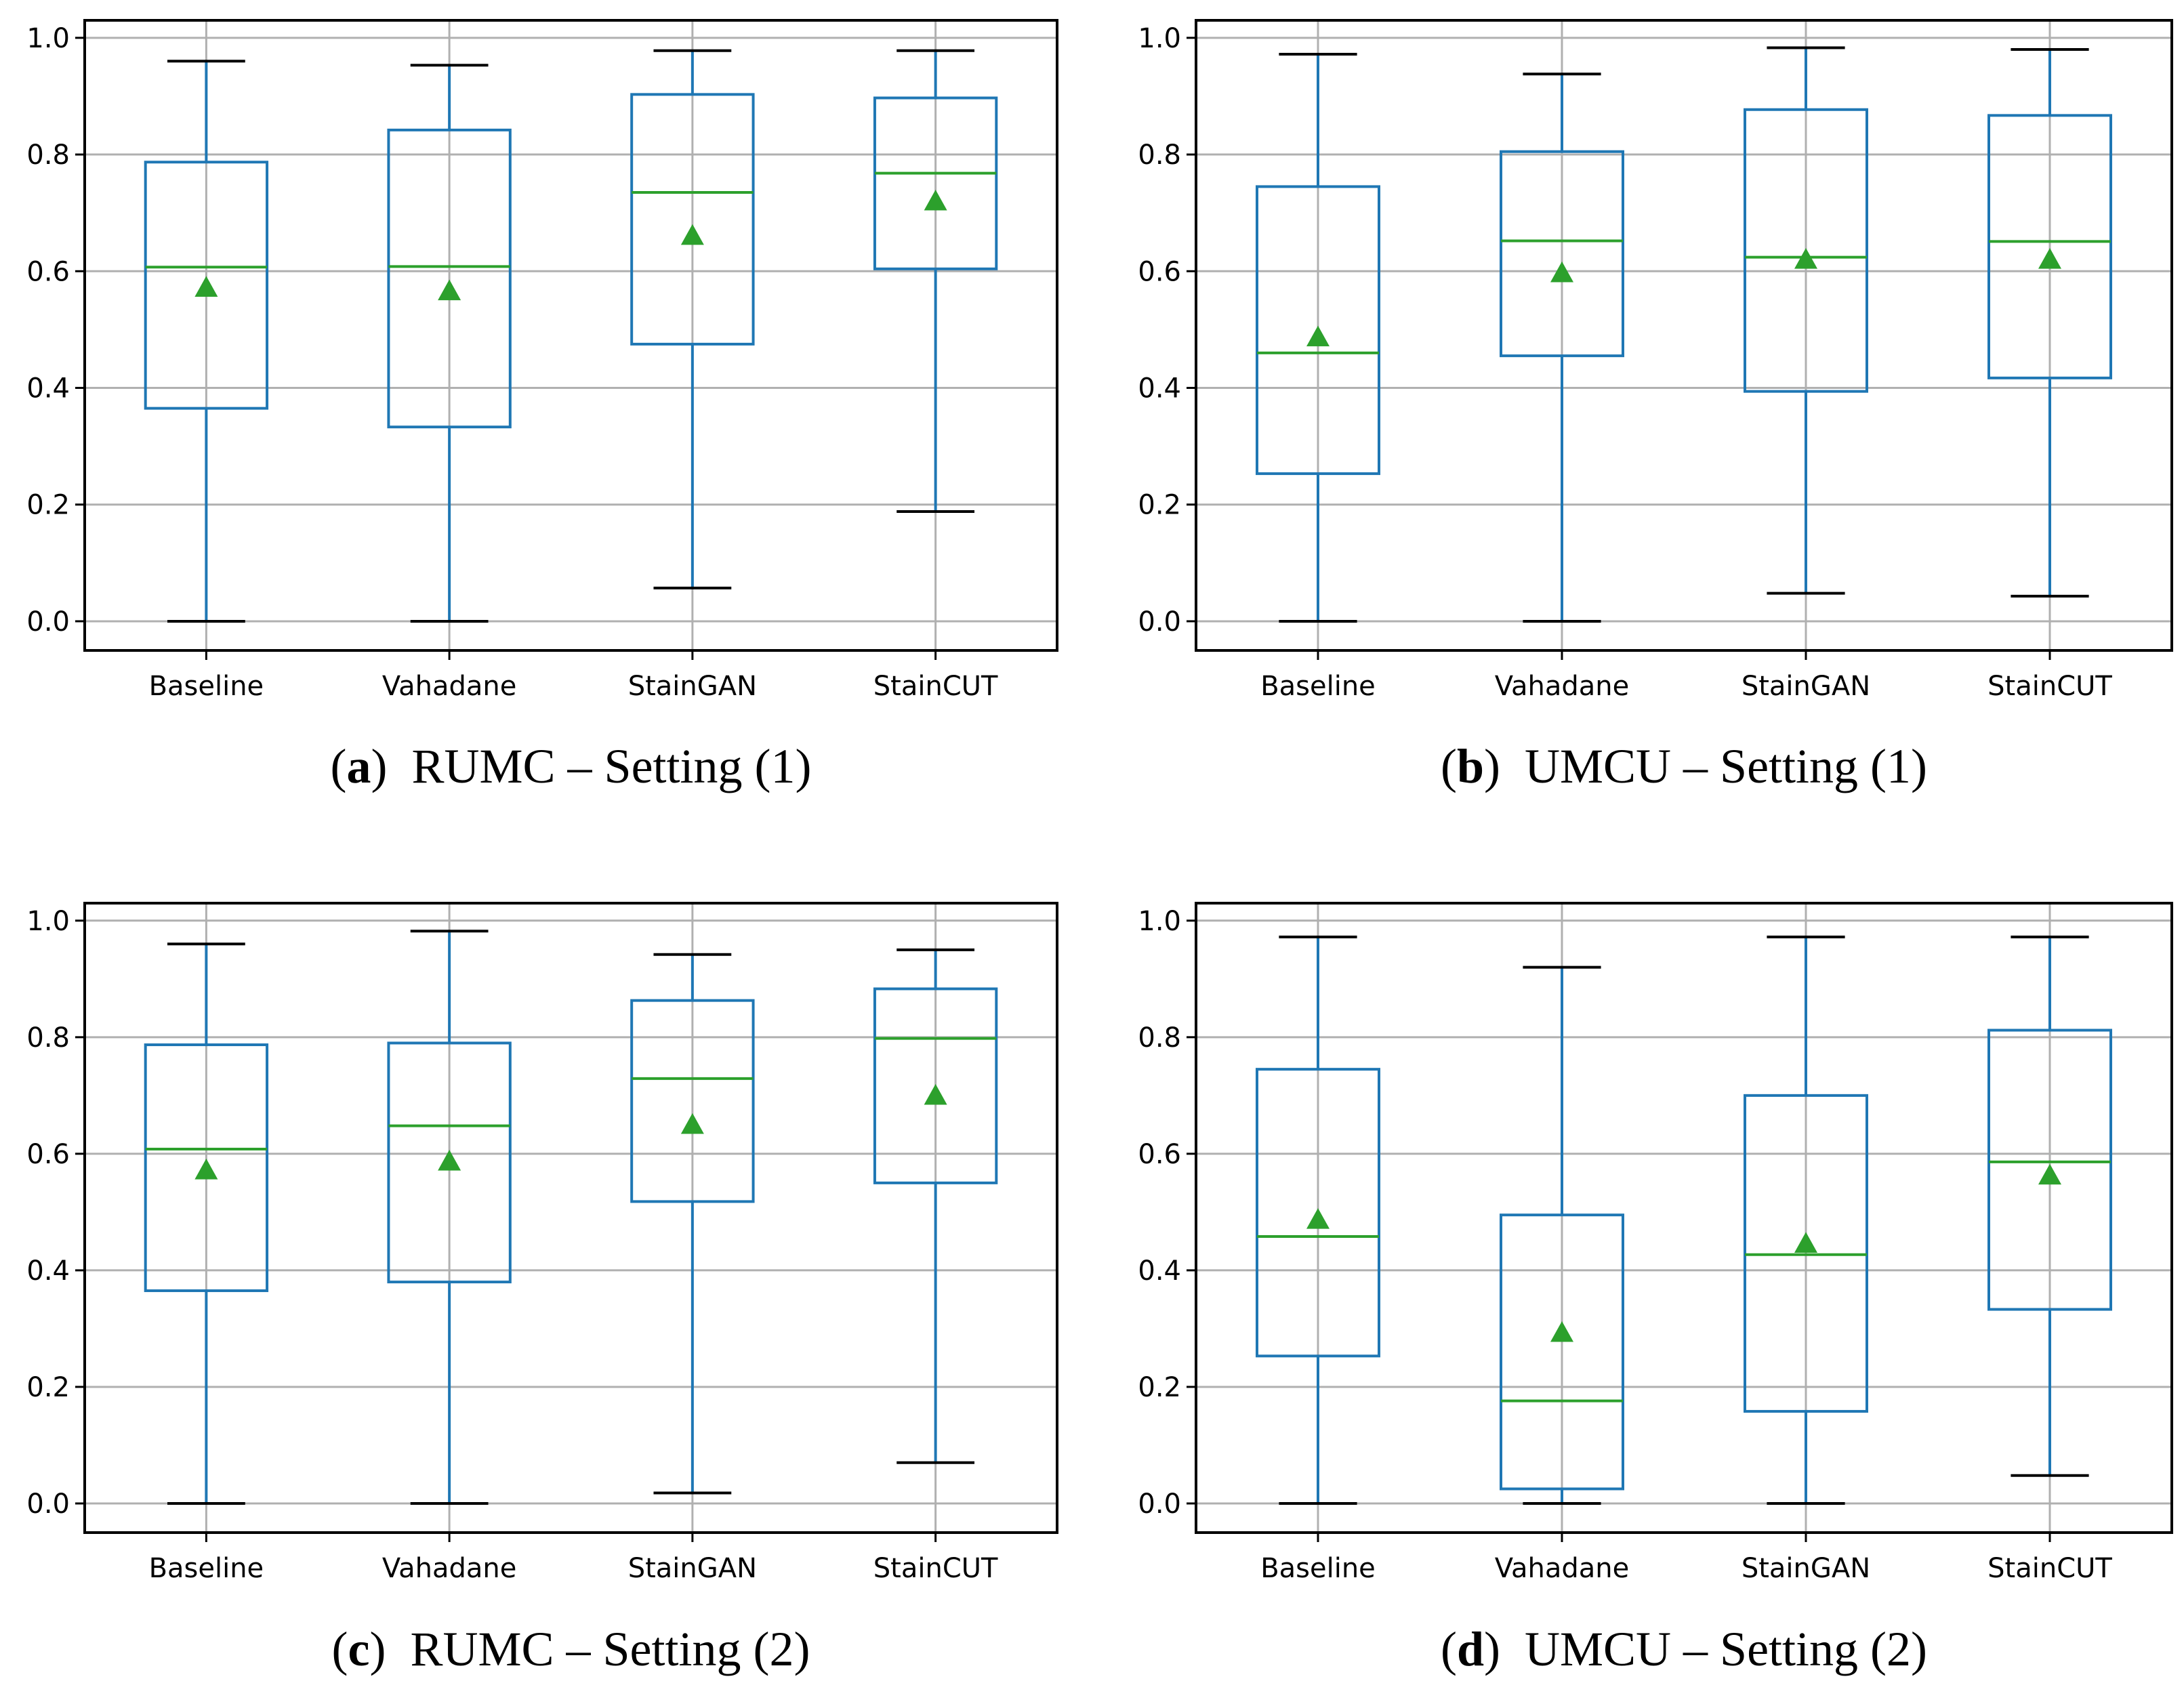  What do you see at coordinates (359, 766) in the screenshot?
I see `caption-letter: a` at bounding box center [359, 766].